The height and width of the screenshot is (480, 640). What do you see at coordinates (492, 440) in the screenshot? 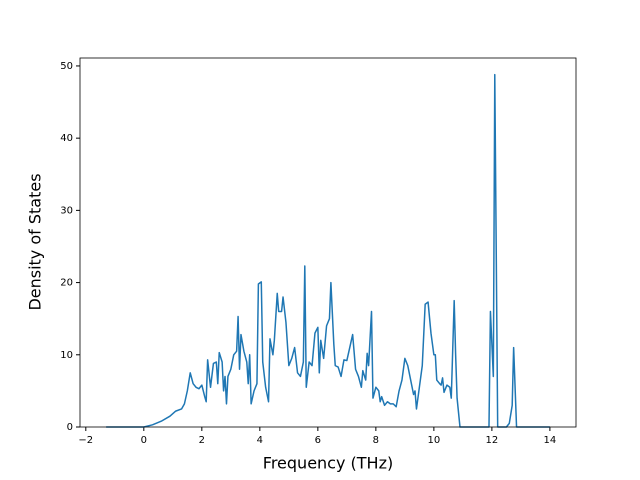
I see `x-tick-label: 12` at bounding box center [492, 440].